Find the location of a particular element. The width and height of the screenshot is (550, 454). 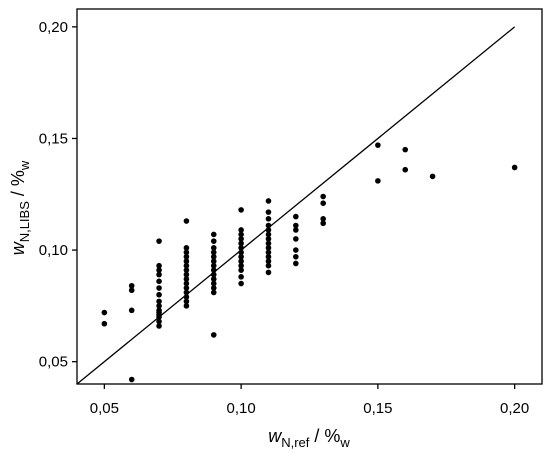

y-axis-sep: / % is located at coordinates (18, 185).